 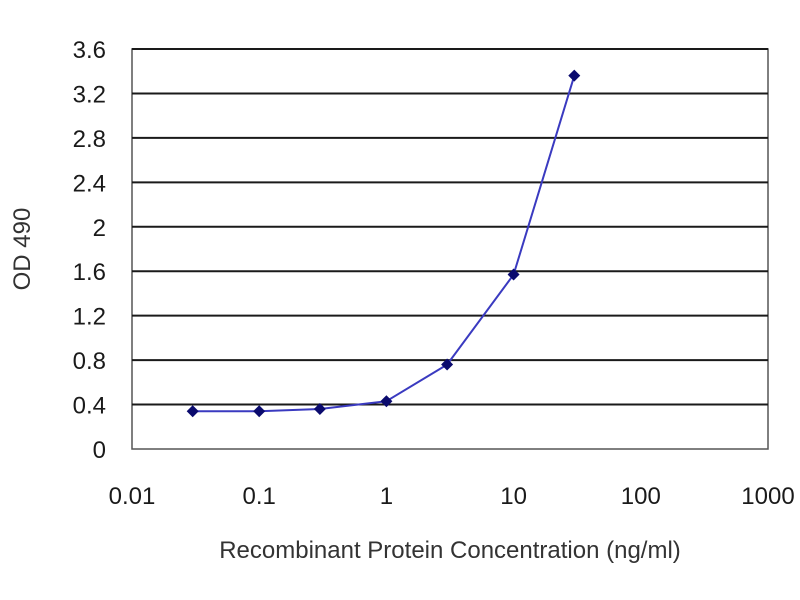 What do you see at coordinates (132, 496) in the screenshot?
I see `x-tick-label: 0.01` at bounding box center [132, 496].